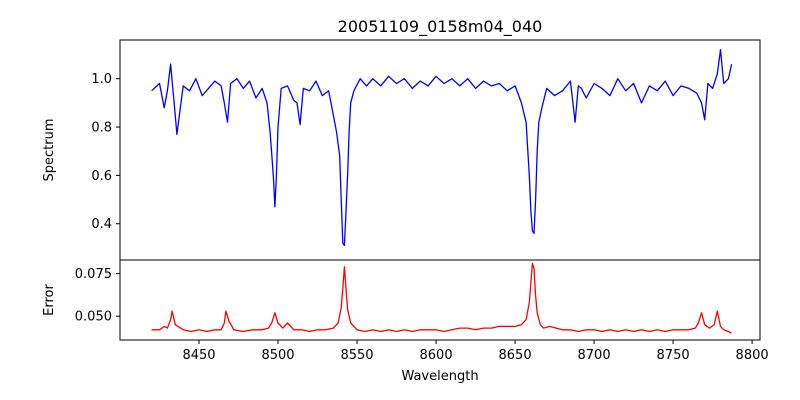 This screenshot has height=400, width=800. I want to click on error-x-axis: 8450 8500 8550 8600 8650 8700 8750 8800, so click(475, 351).